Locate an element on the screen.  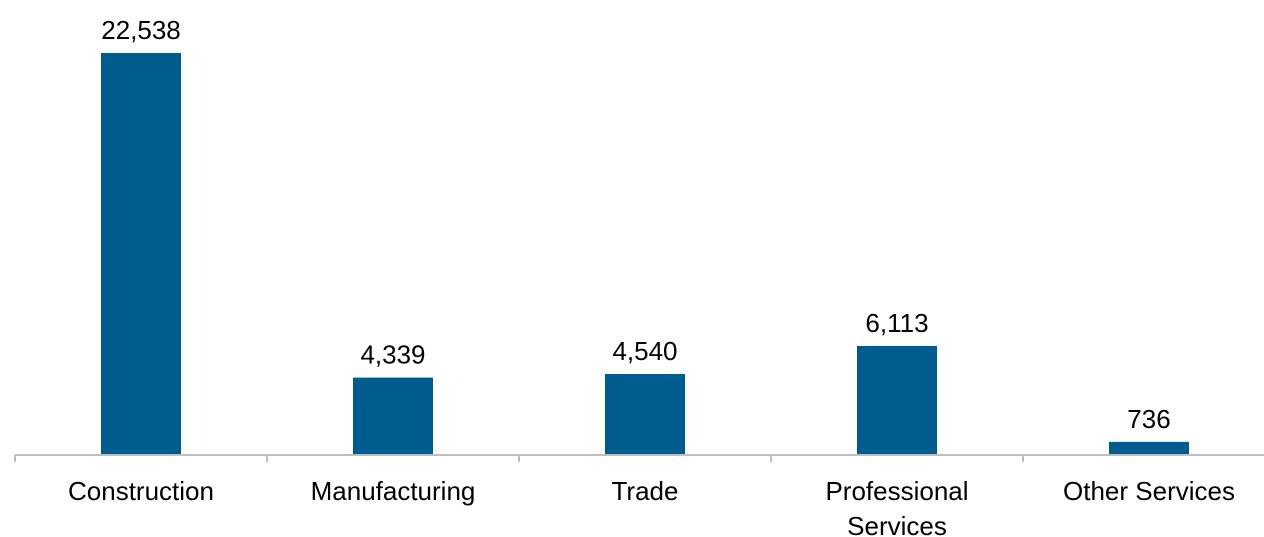
category-label: Other Services is located at coordinates (1149, 491).